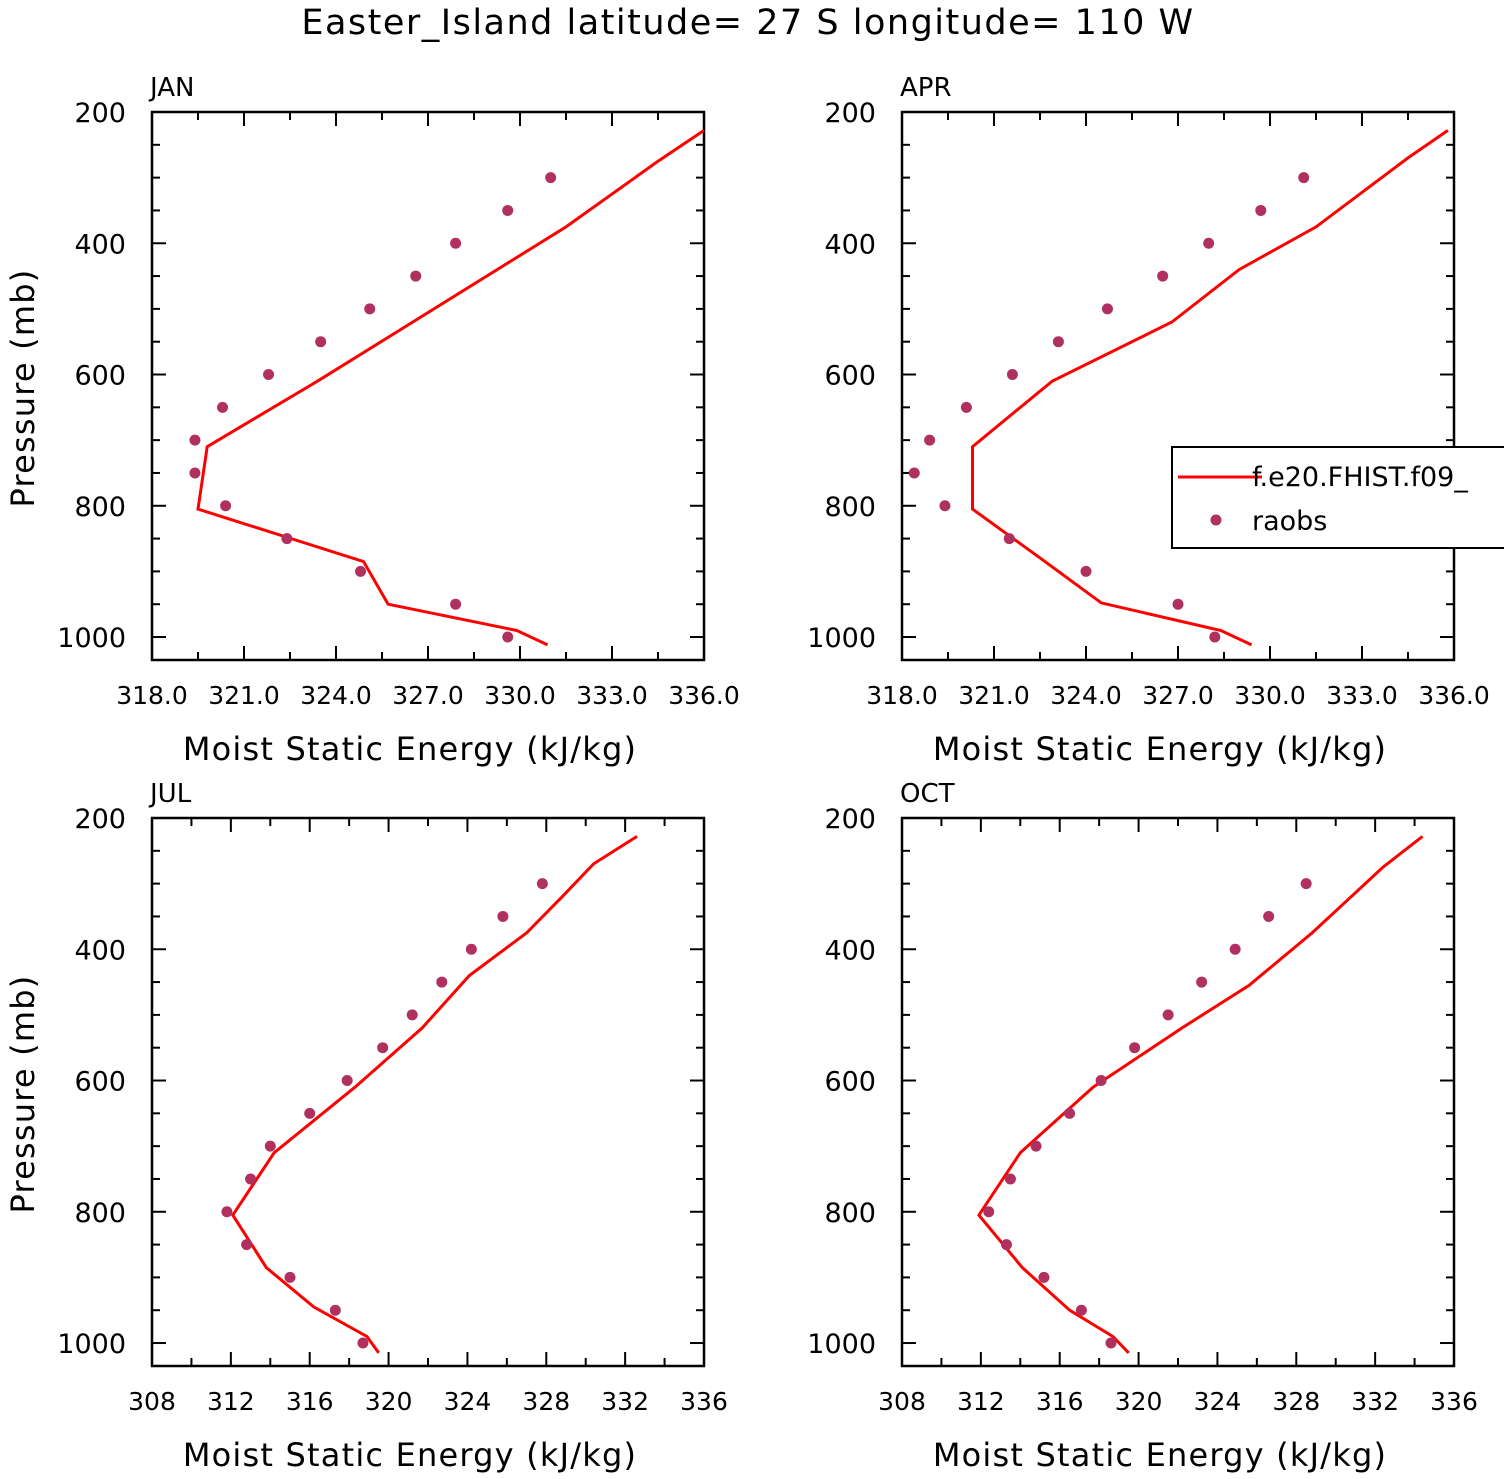 The height and width of the screenshot is (1479, 1504). What do you see at coordinates (1060, 1401) in the screenshot?
I see `x-tick-label: 316` at bounding box center [1060, 1401].